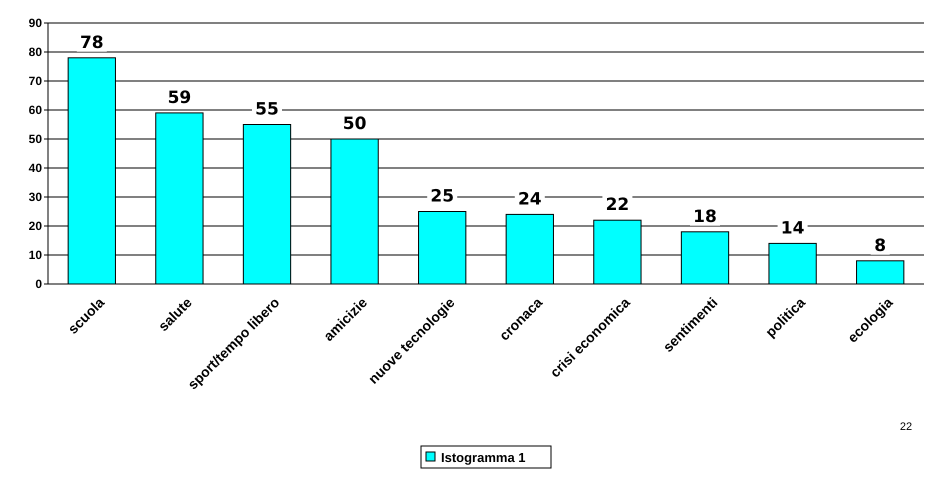  What do you see at coordinates (92, 42) in the screenshot?
I see `data-label: 78` at bounding box center [92, 42].